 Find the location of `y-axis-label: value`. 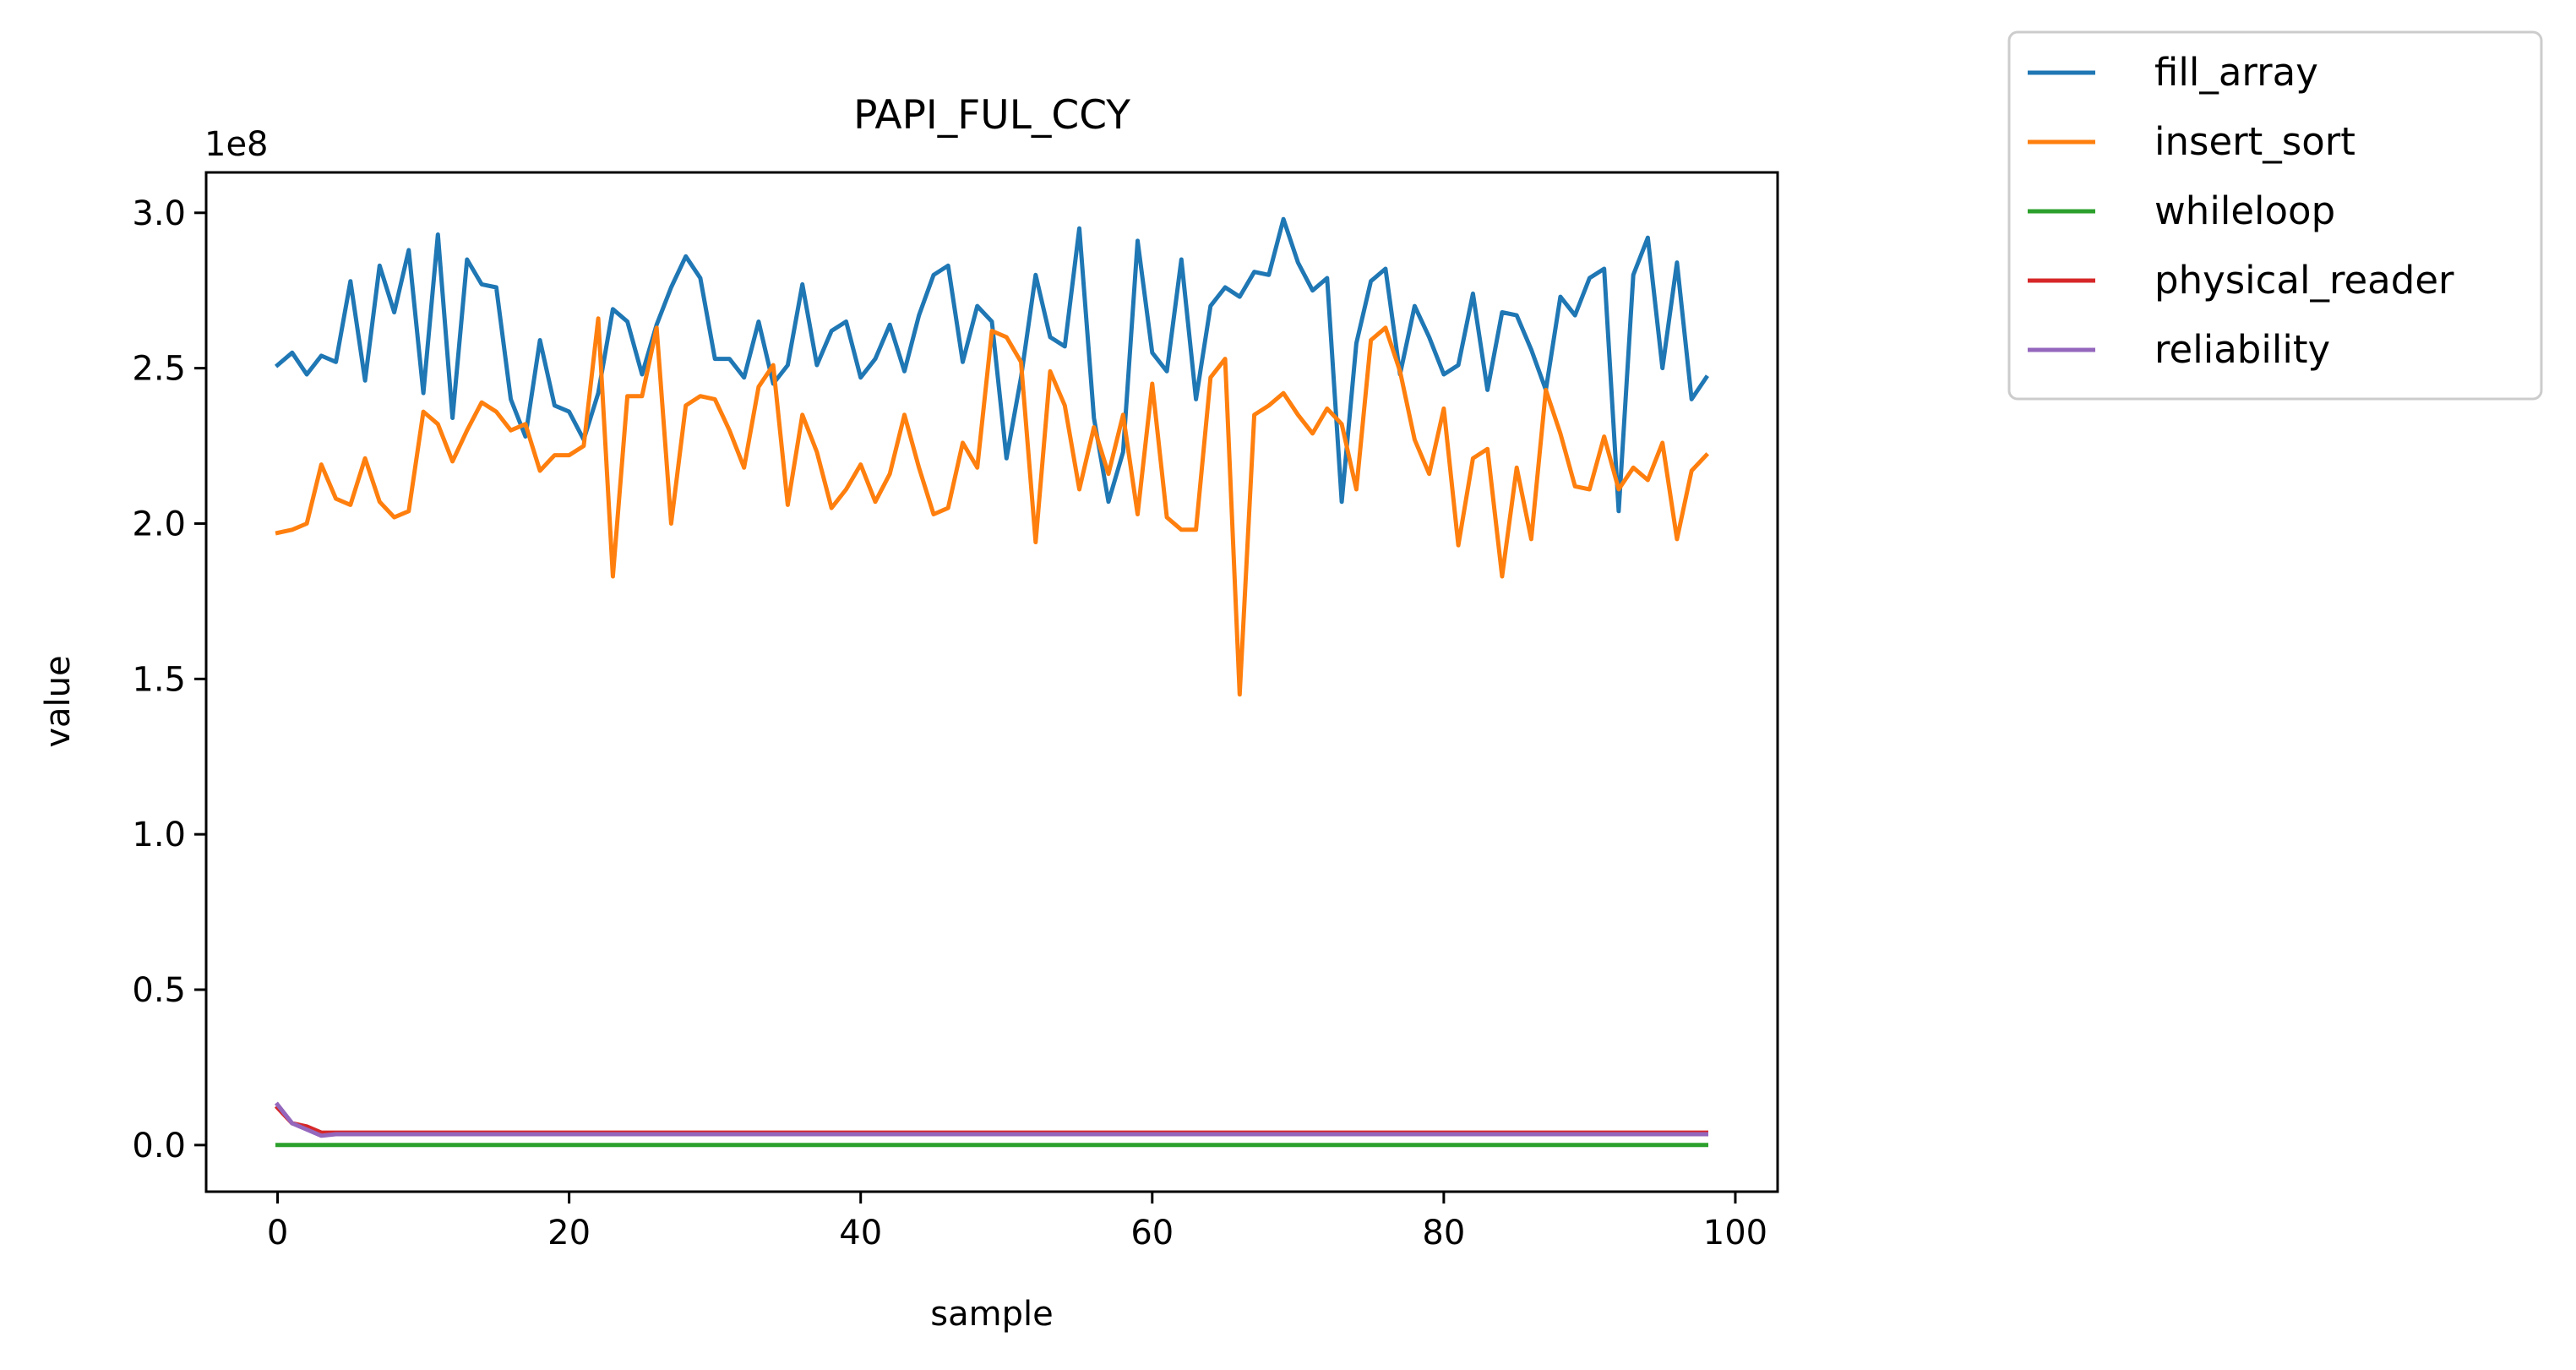

y-axis-label: value is located at coordinates (58, 701).